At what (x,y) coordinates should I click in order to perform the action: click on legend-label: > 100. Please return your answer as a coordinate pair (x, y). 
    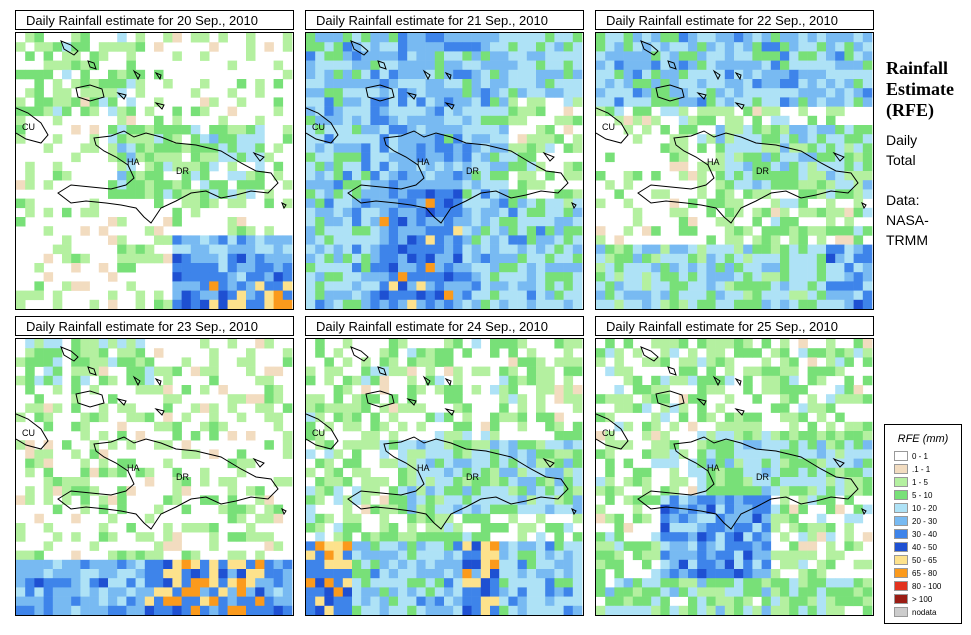
    Looking at the image, I should click on (922, 599).